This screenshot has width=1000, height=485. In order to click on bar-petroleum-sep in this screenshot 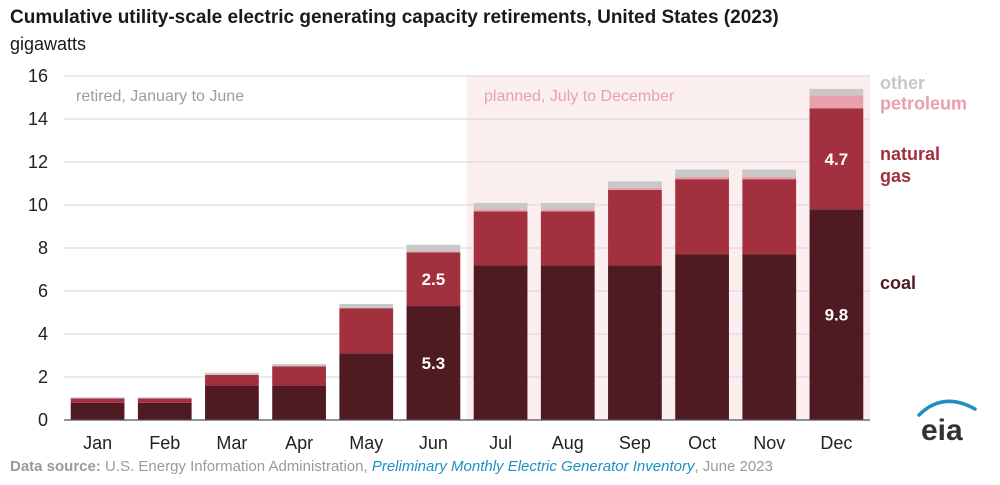, I will do `click(635, 188)`.